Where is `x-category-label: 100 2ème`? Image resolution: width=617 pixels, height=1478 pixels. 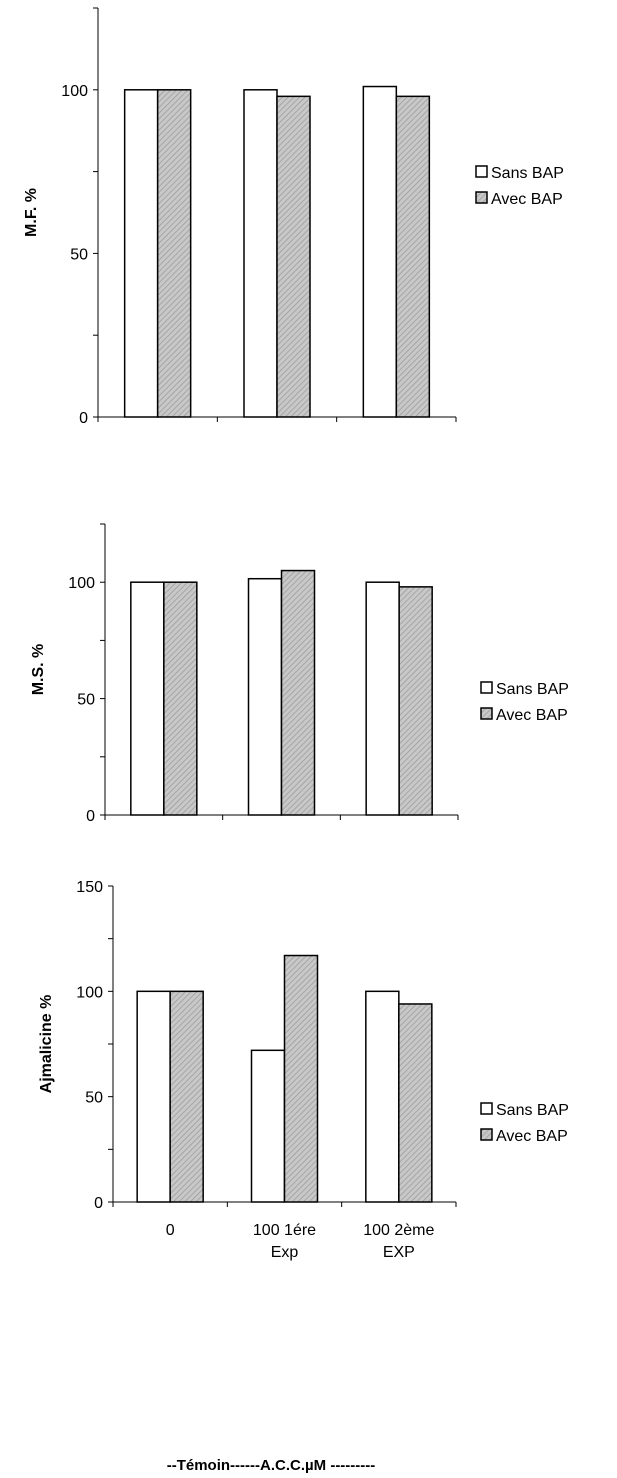 x-category-label: 100 2ème is located at coordinates (398, 1230).